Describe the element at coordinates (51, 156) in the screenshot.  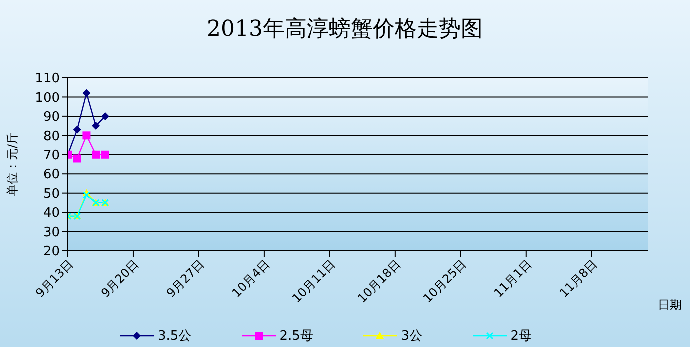
I see `y-tick-label: 70` at that location.